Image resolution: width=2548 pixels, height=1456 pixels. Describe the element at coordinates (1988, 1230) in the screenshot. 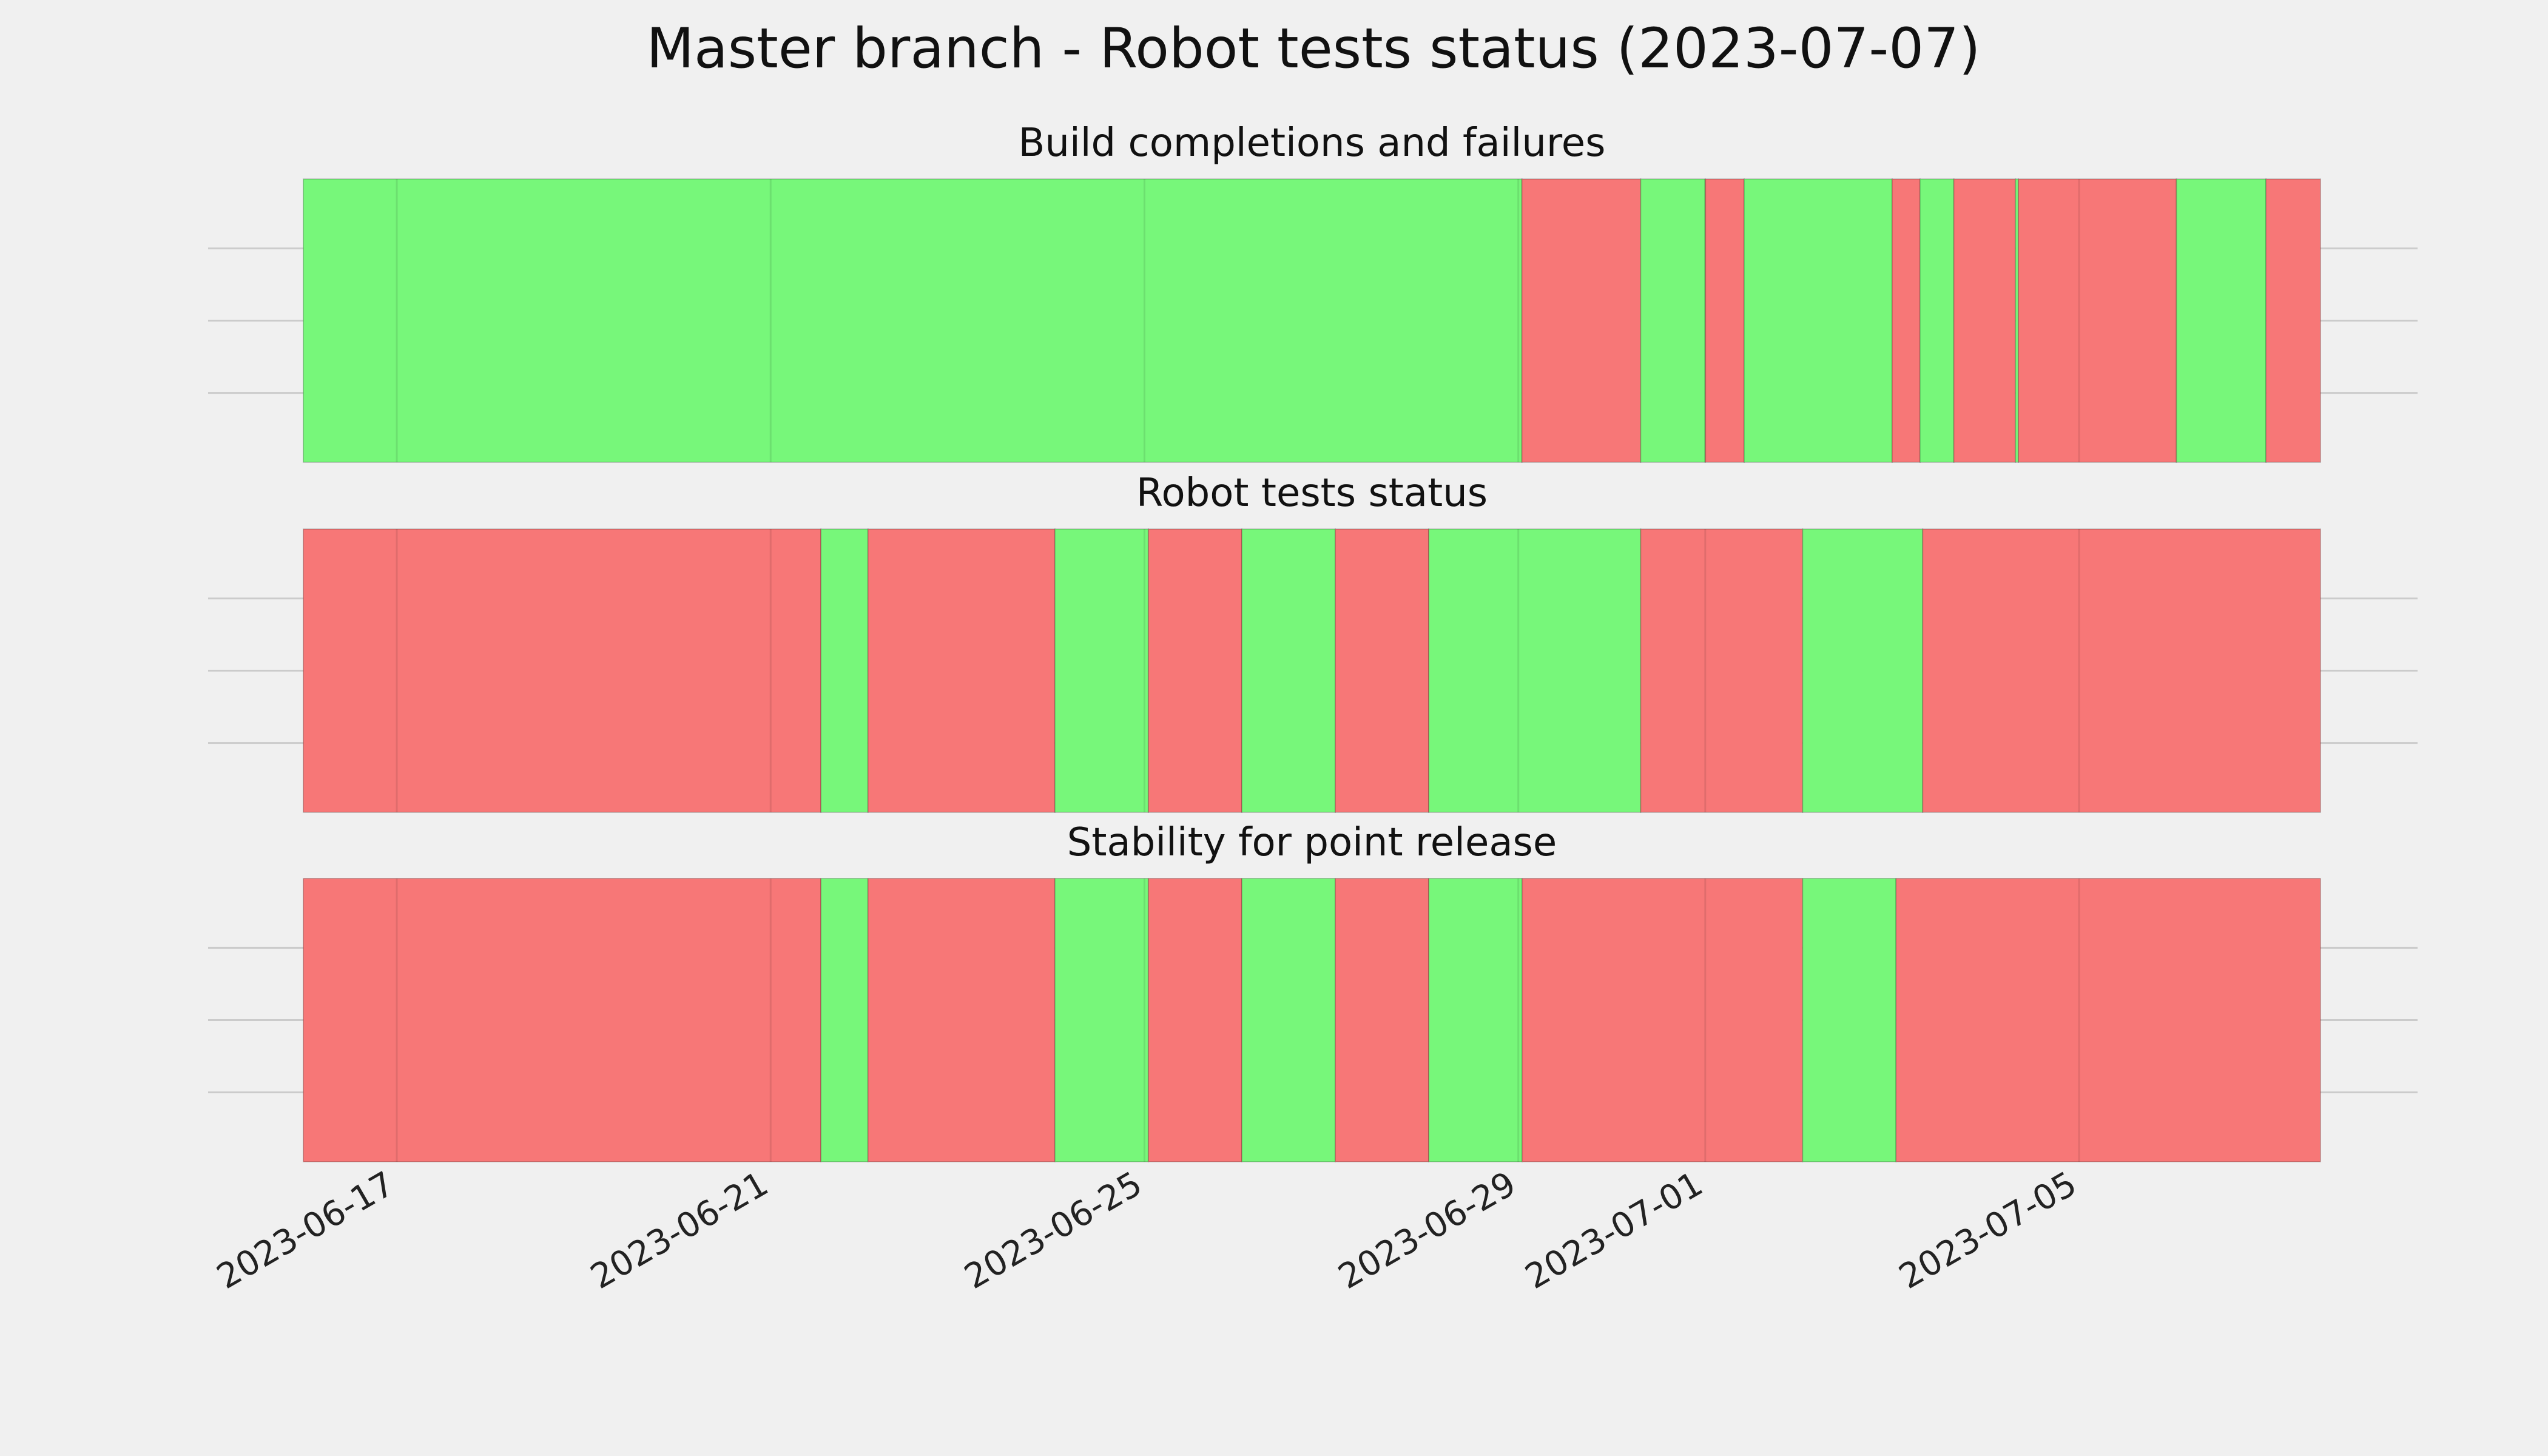

I see `x-tick-label: 2023-07-05` at that location.